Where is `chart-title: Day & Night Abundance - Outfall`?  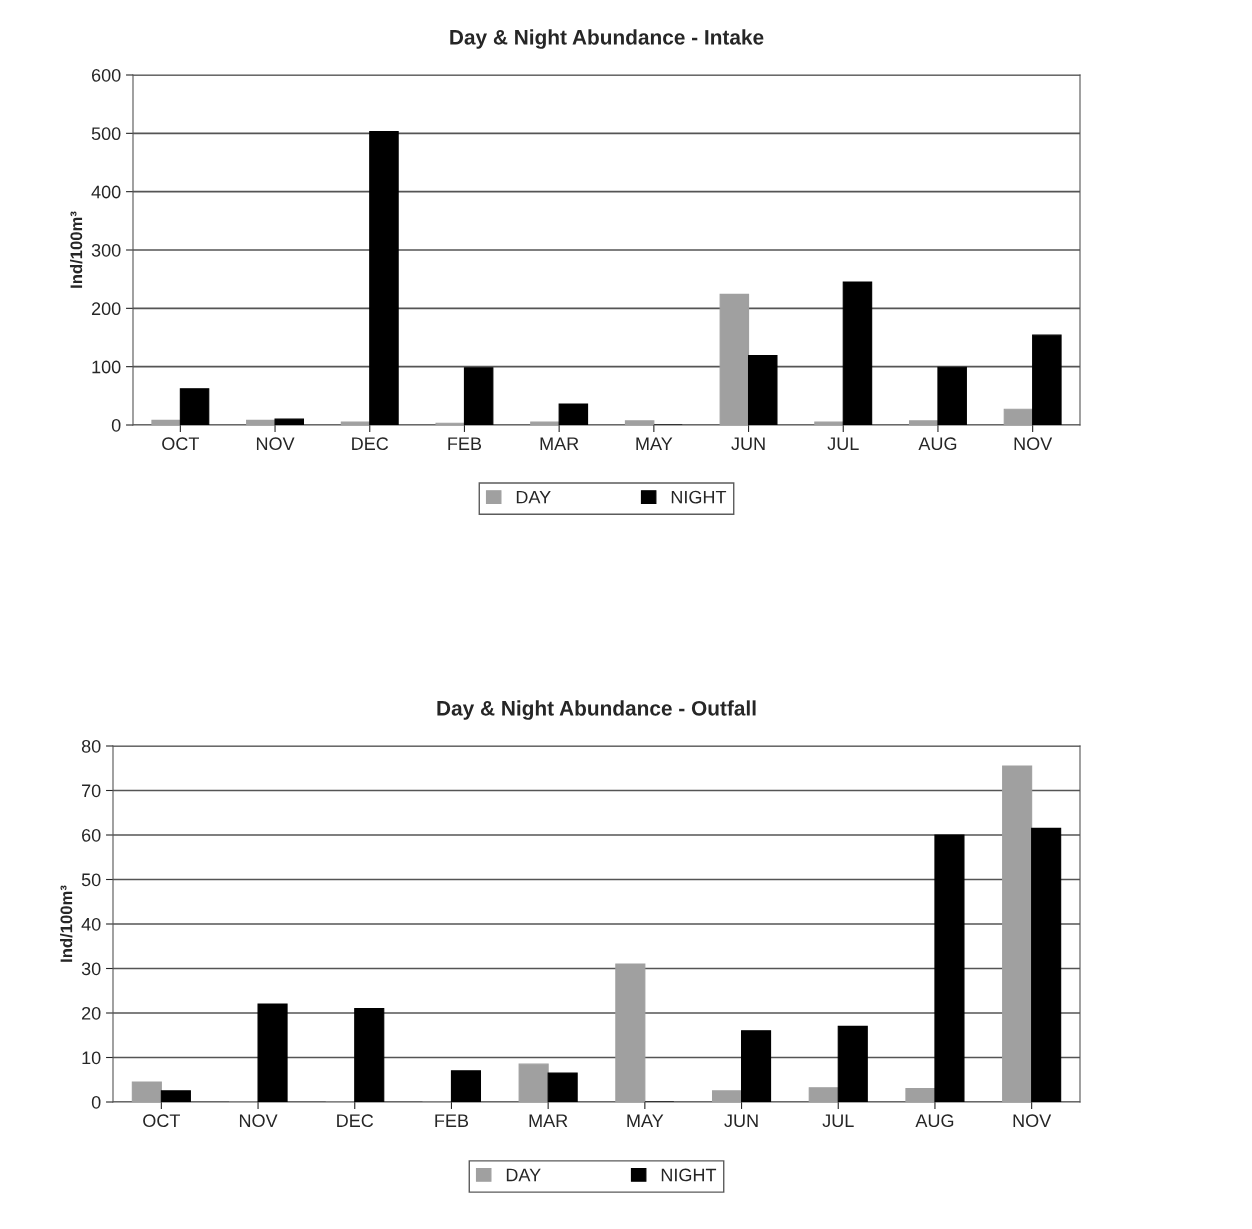 chart-title: Day & Night Abundance - Outfall is located at coordinates (596, 710).